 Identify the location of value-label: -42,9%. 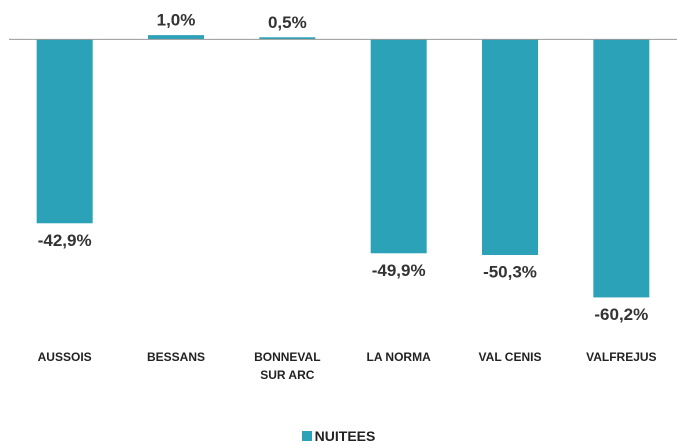
(65, 240).